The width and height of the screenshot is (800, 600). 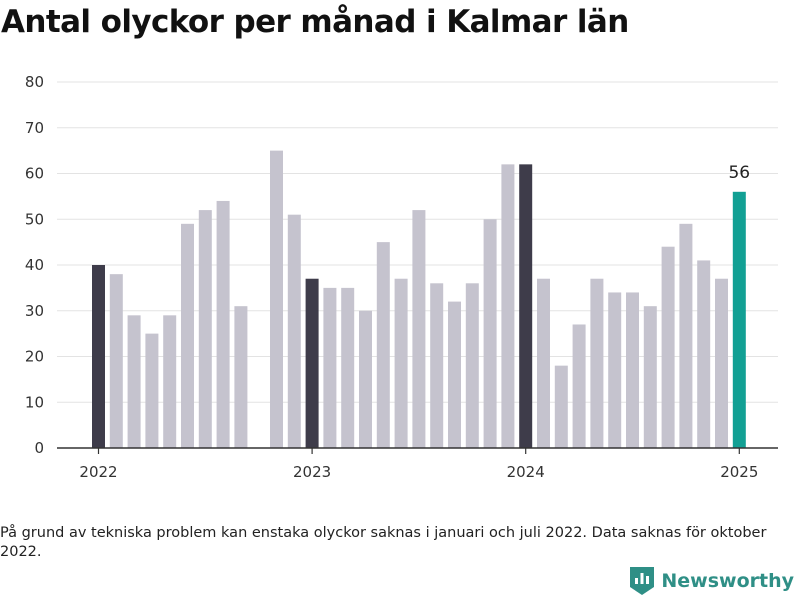 I want to click on x-tick-label: 2024, so click(x=526, y=472).